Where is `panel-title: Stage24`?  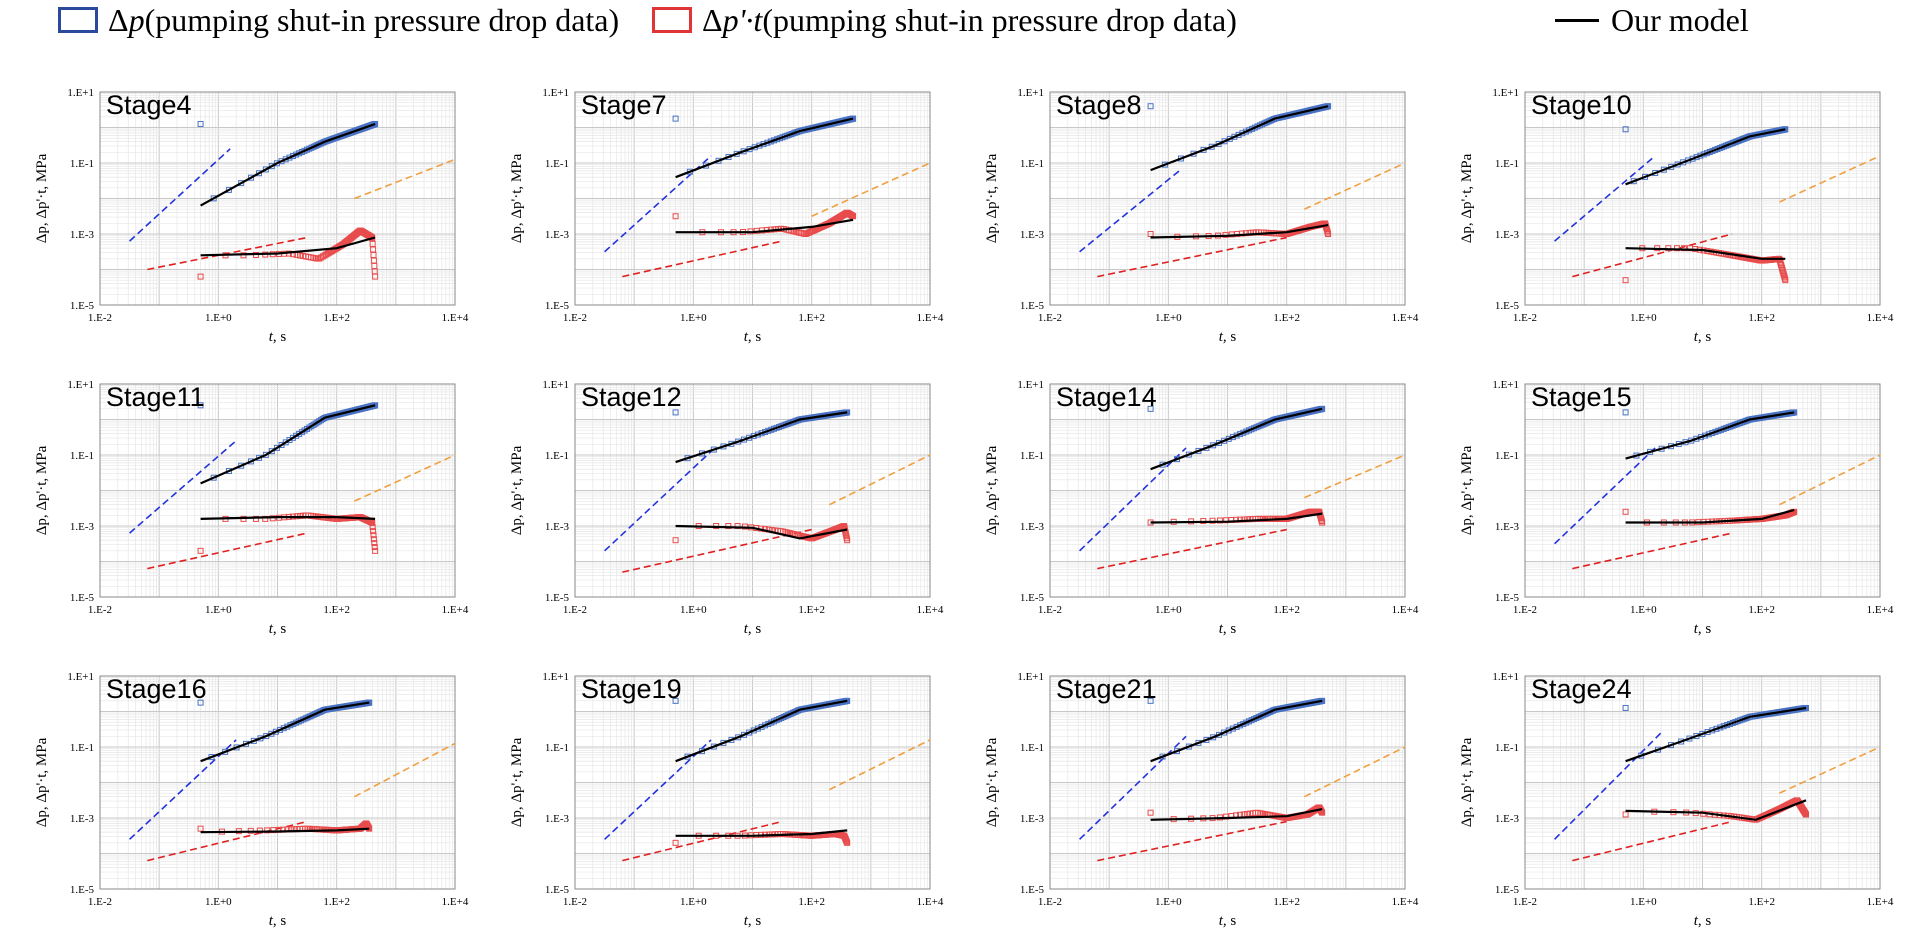 panel-title: Stage24 is located at coordinates (1581, 689).